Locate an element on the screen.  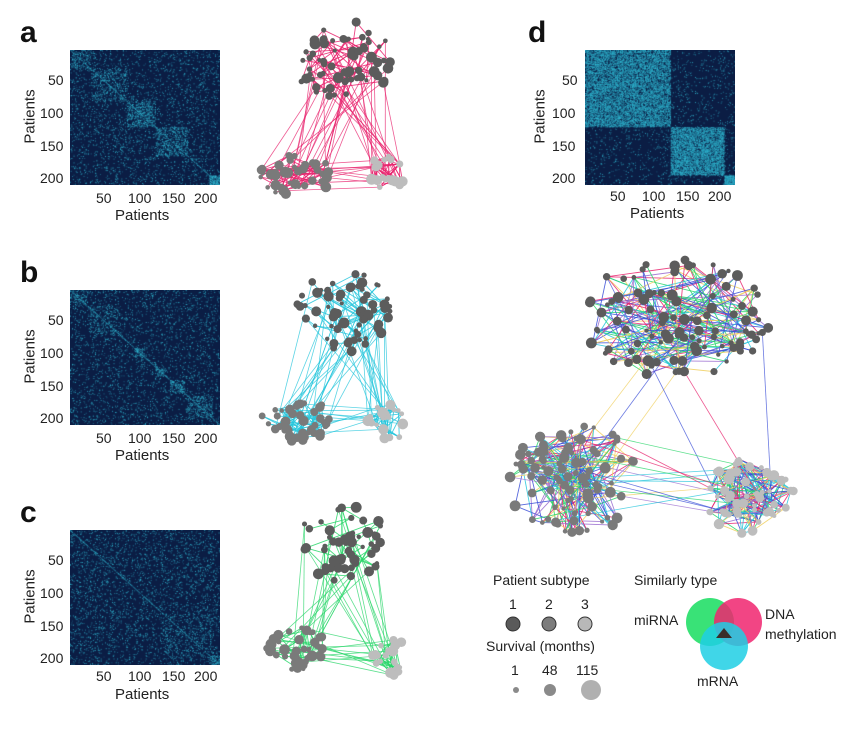
panel-c-xtick: 150 is located at coordinates (174, 676).